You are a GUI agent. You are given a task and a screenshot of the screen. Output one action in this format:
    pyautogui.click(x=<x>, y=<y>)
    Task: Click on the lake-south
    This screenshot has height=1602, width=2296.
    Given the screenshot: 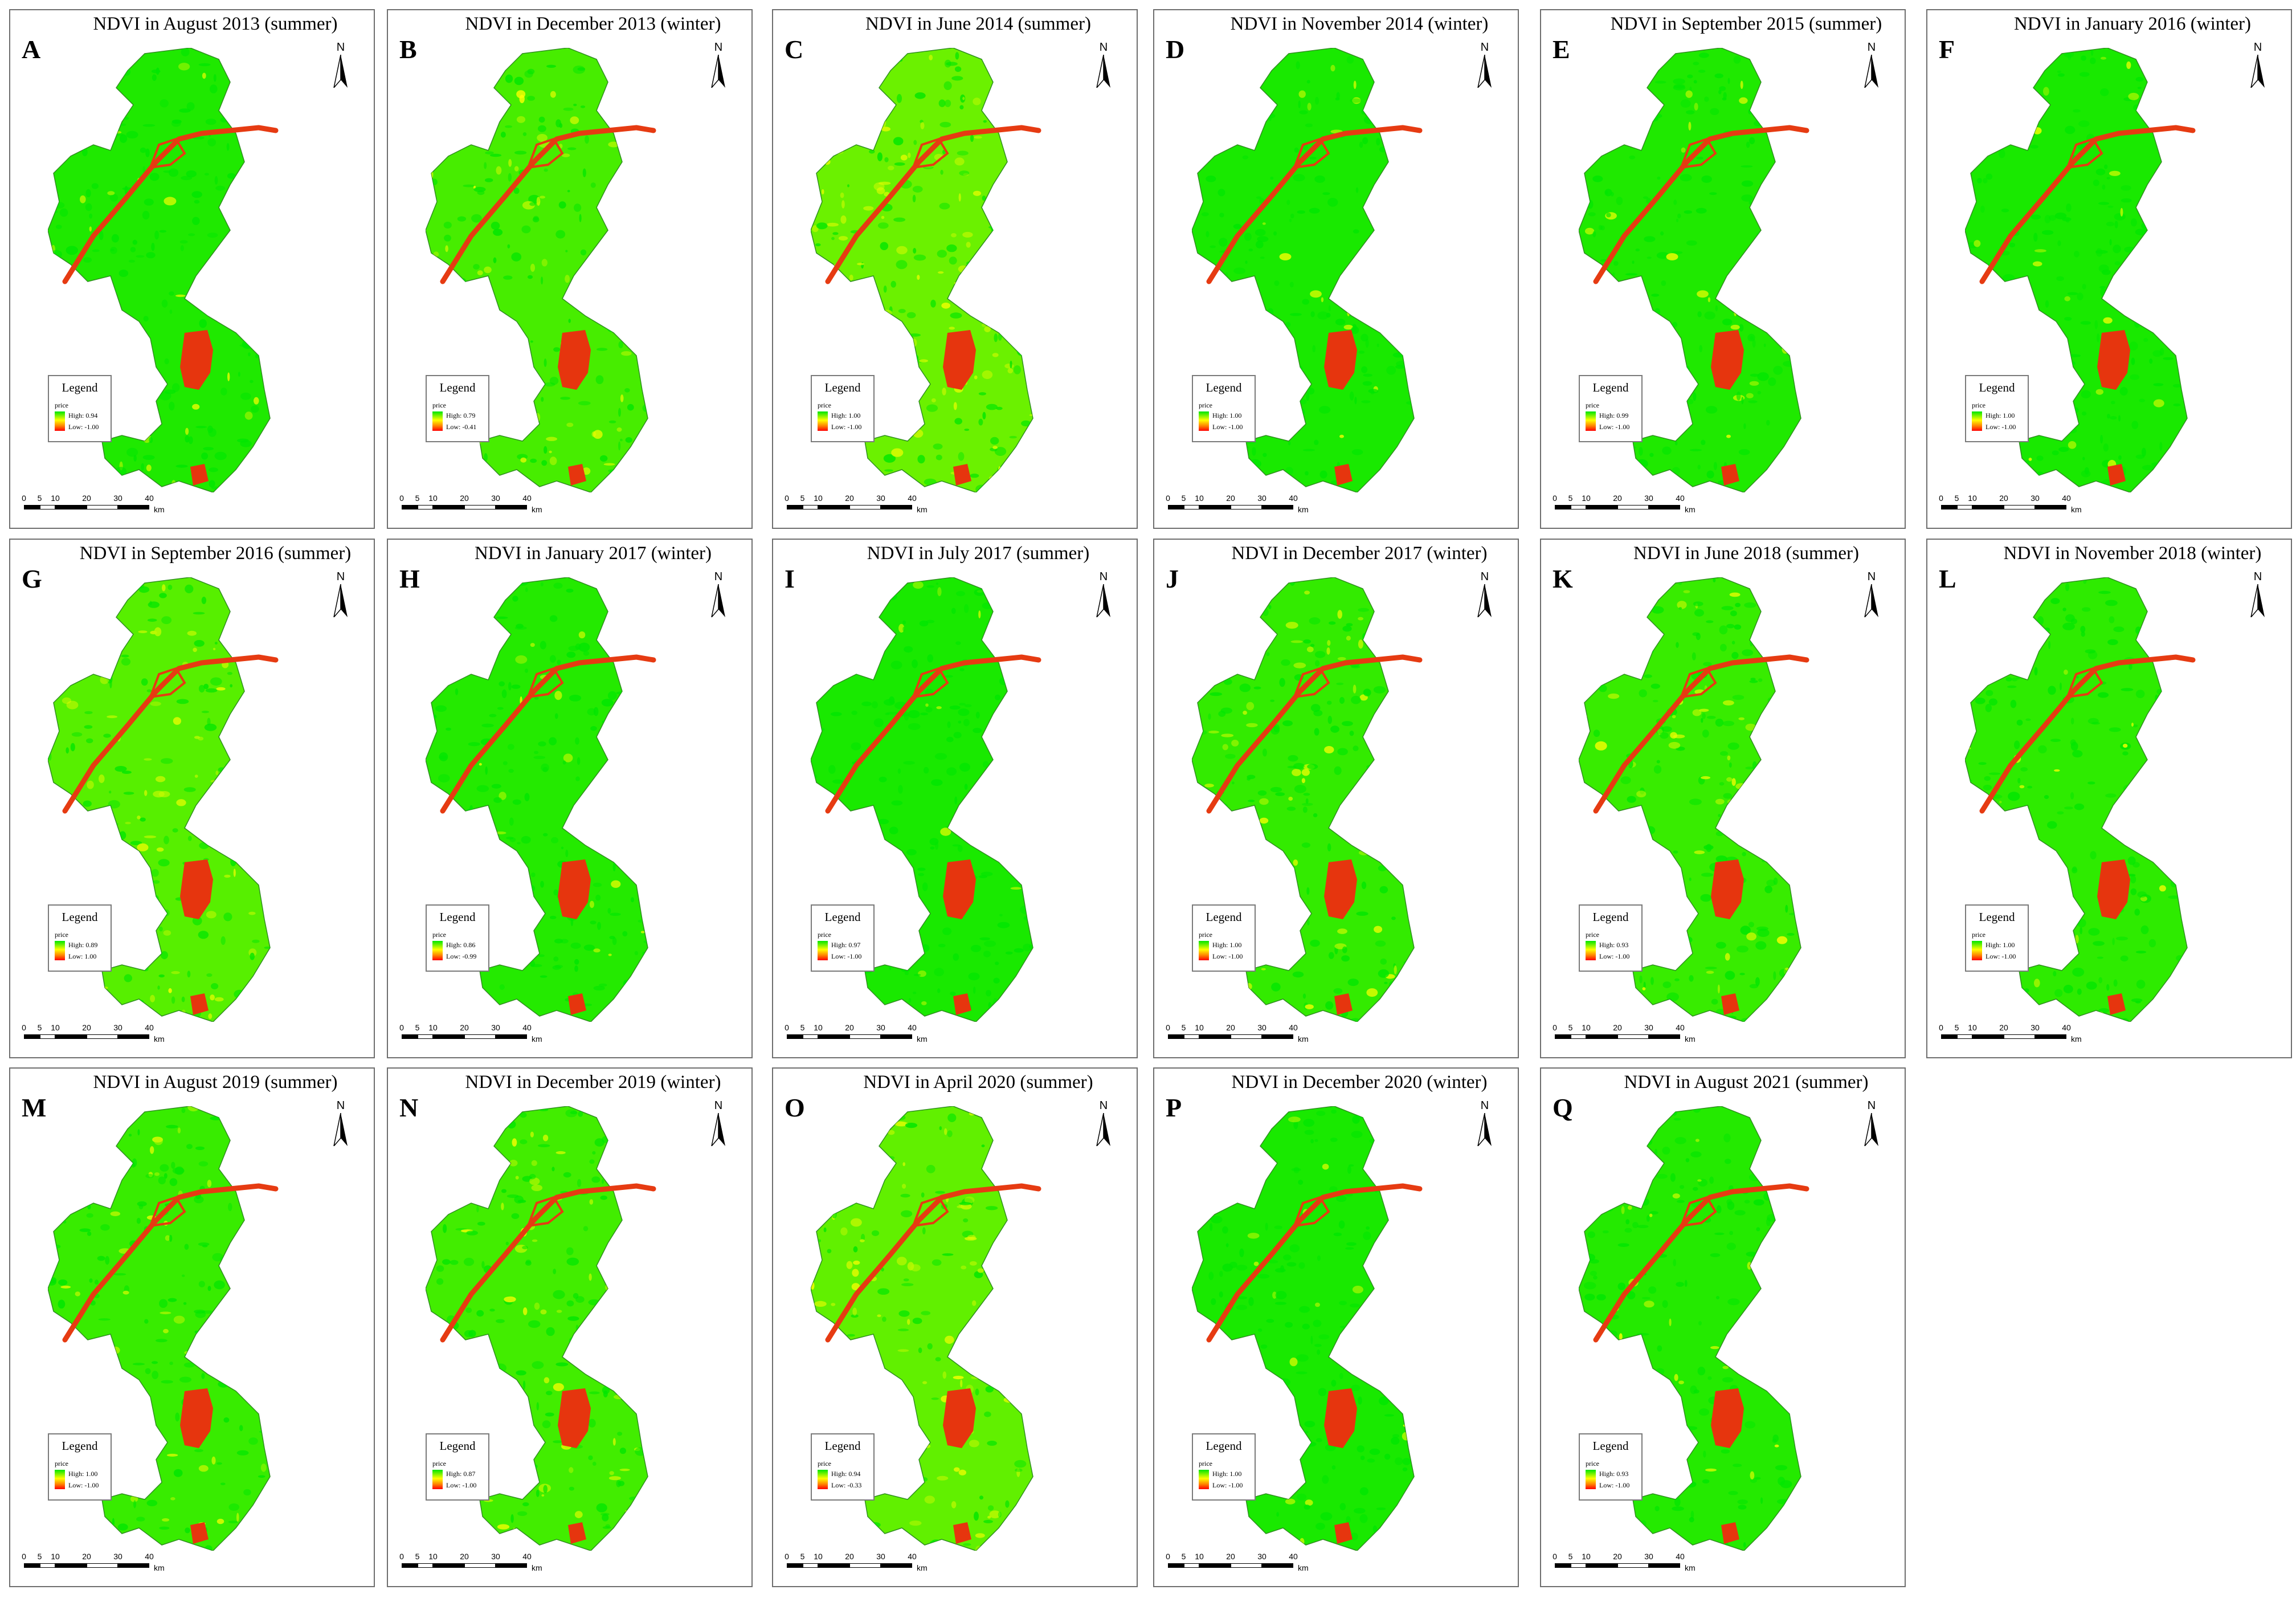 What is the action you would take?
    pyautogui.click(x=1727, y=889)
    